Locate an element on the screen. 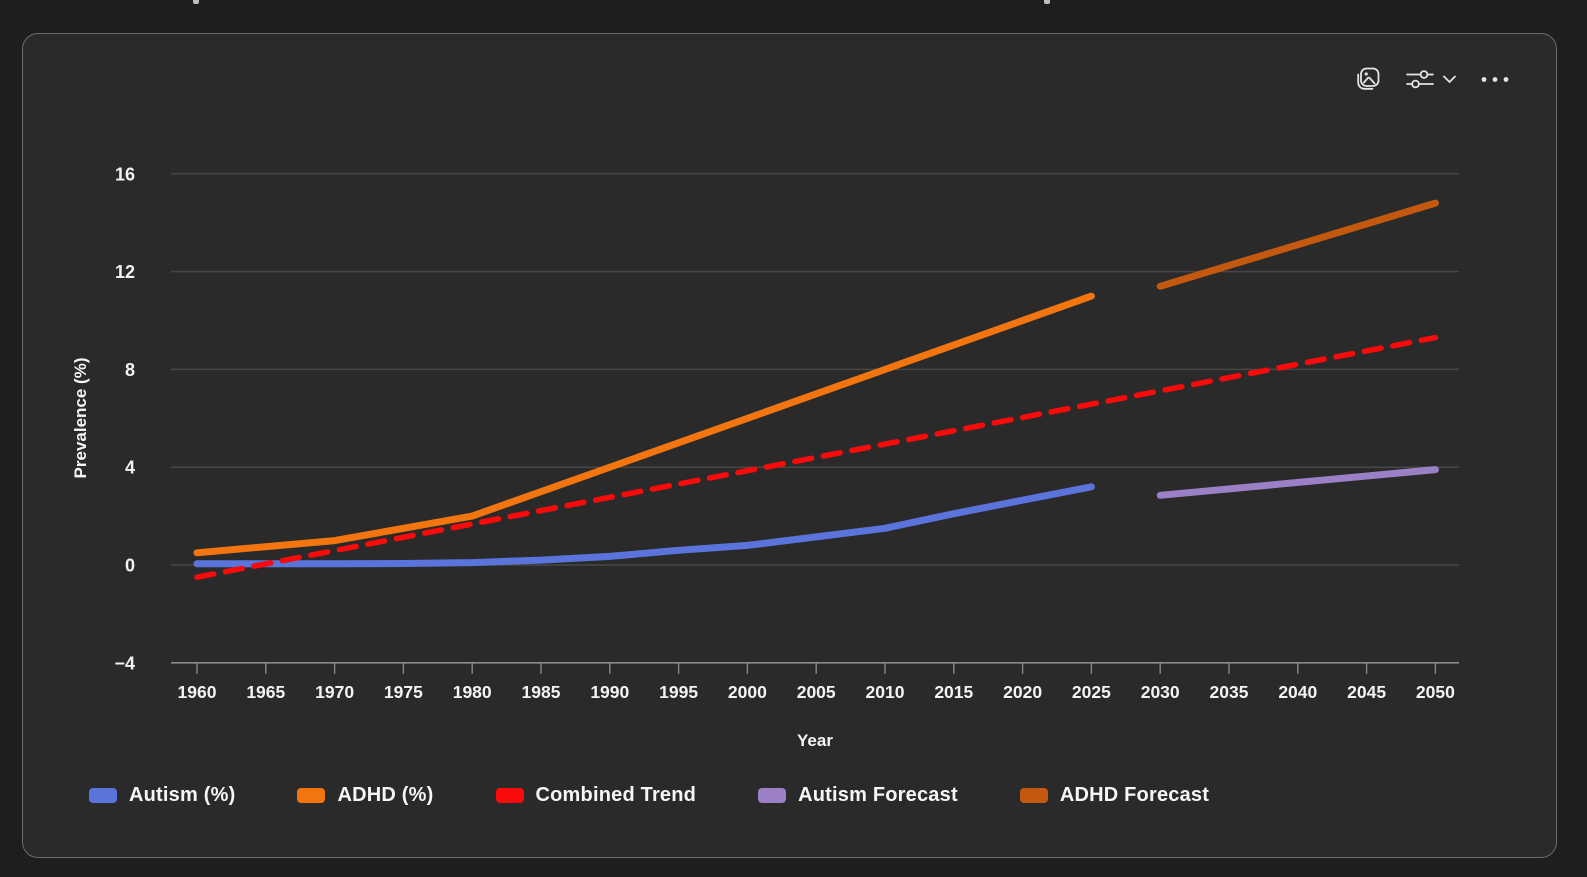 The width and height of the screenshot is (1587, 877). more-options-button is located at coordinates (1495, 79).